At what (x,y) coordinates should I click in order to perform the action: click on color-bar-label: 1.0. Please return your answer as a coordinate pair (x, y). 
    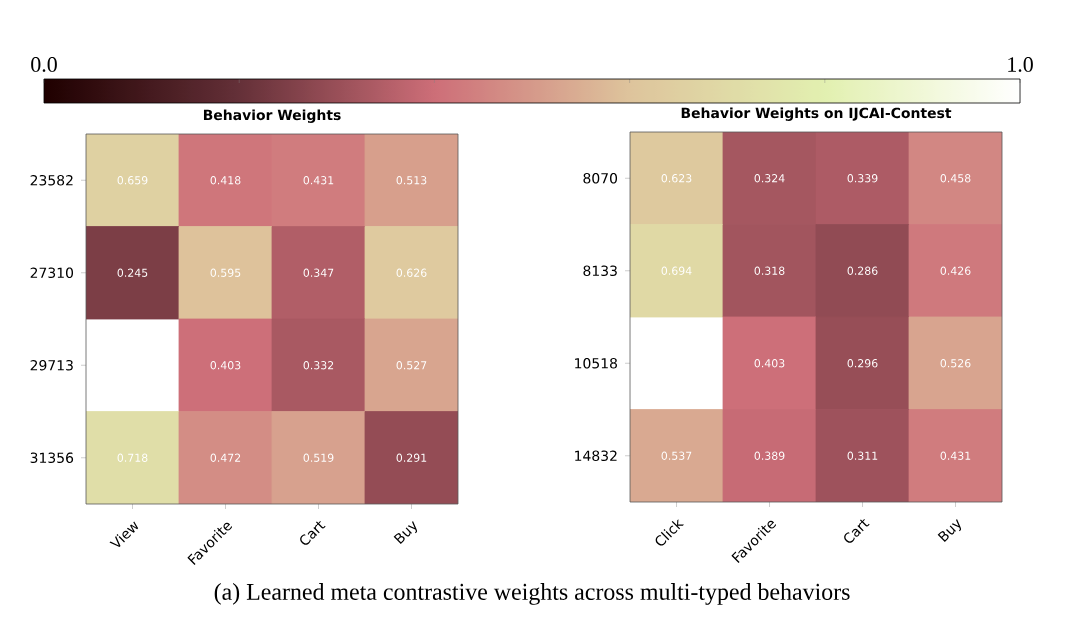
    Looking at the image, I should click on (1020, 64).